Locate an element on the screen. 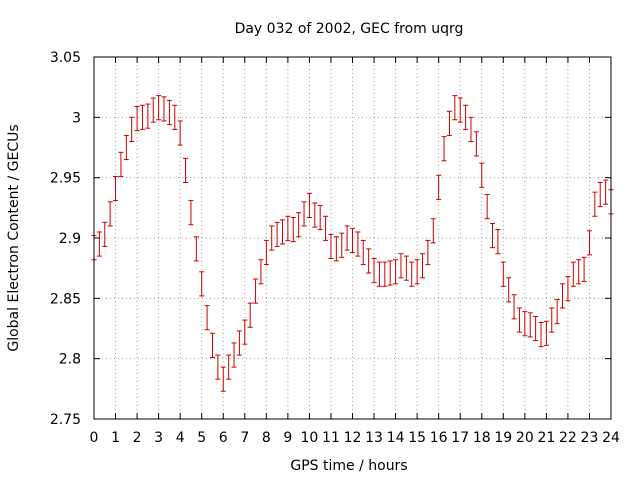  y-tick-label: 3 is located at coordinates (76, 118).